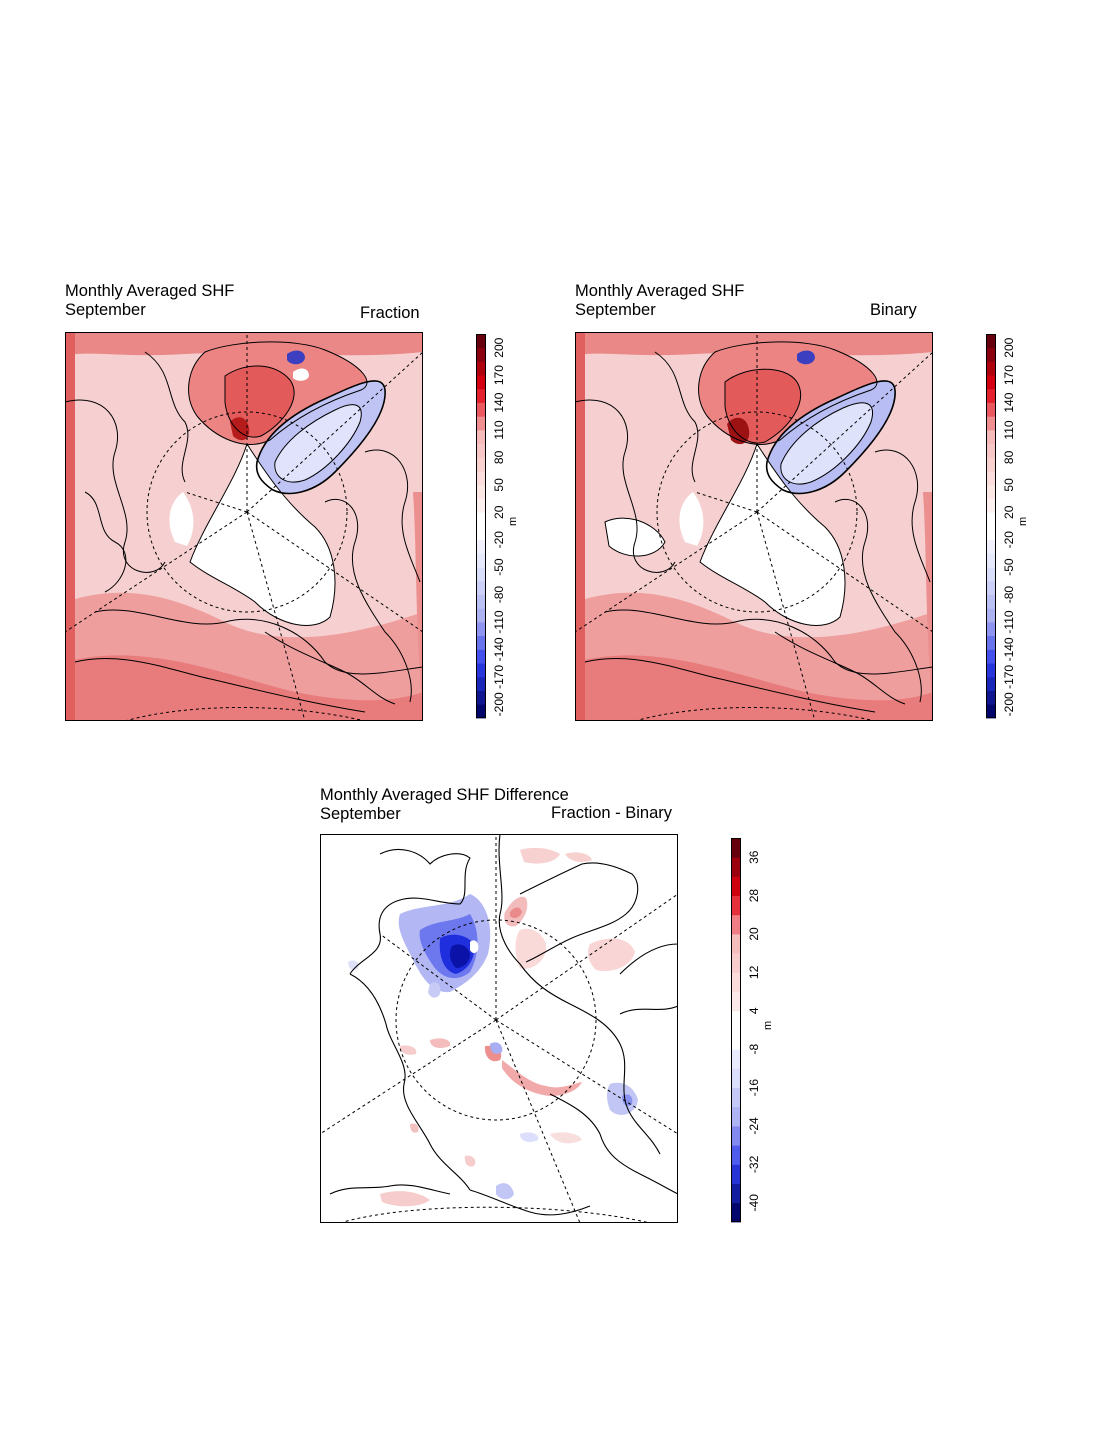  Describe the element at coordinates (754, 896) in the screenshot. I see `difference-colorbar-tick-label: 28` at that location.